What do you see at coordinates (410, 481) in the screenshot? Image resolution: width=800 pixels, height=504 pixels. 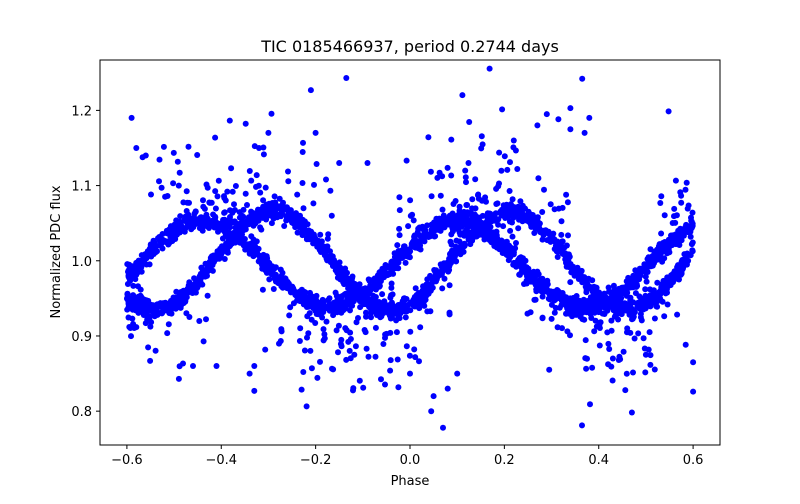 I see `x-axis-label: Phase` at bounding box center [410, 481].